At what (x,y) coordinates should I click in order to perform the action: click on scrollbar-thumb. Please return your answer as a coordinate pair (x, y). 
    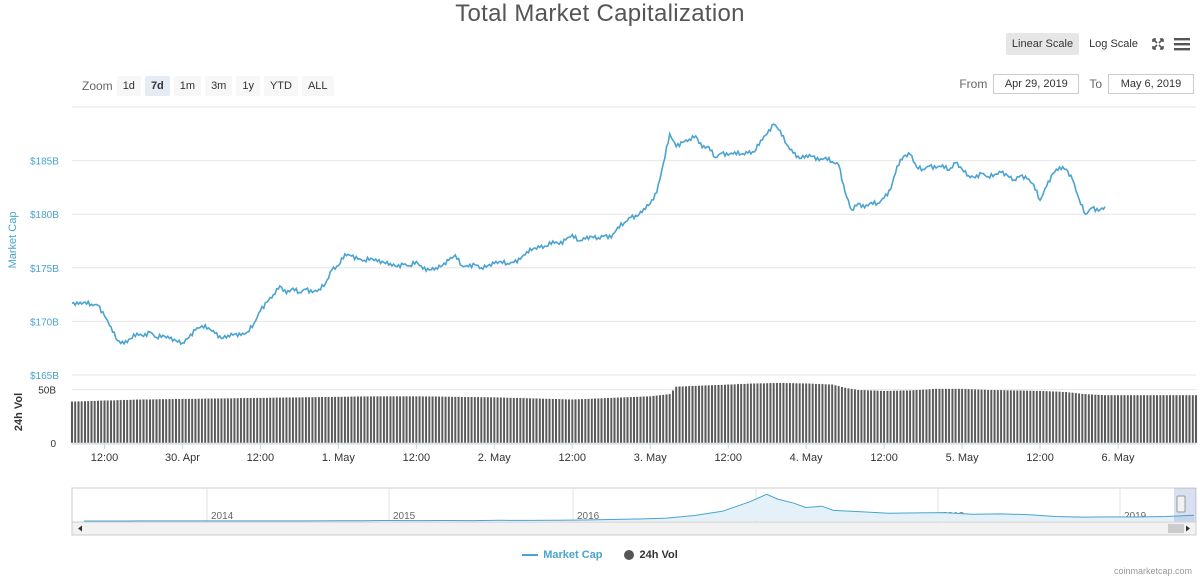
    Looking at the image, I should click on (1176, 528).